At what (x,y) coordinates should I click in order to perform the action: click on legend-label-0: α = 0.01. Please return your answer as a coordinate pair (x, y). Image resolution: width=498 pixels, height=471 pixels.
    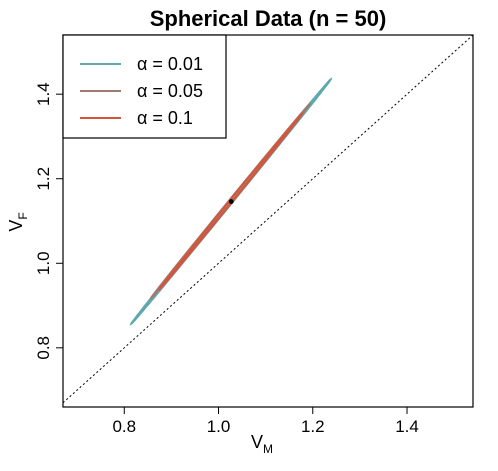
    Looking at the image, I should click on (170, 64).